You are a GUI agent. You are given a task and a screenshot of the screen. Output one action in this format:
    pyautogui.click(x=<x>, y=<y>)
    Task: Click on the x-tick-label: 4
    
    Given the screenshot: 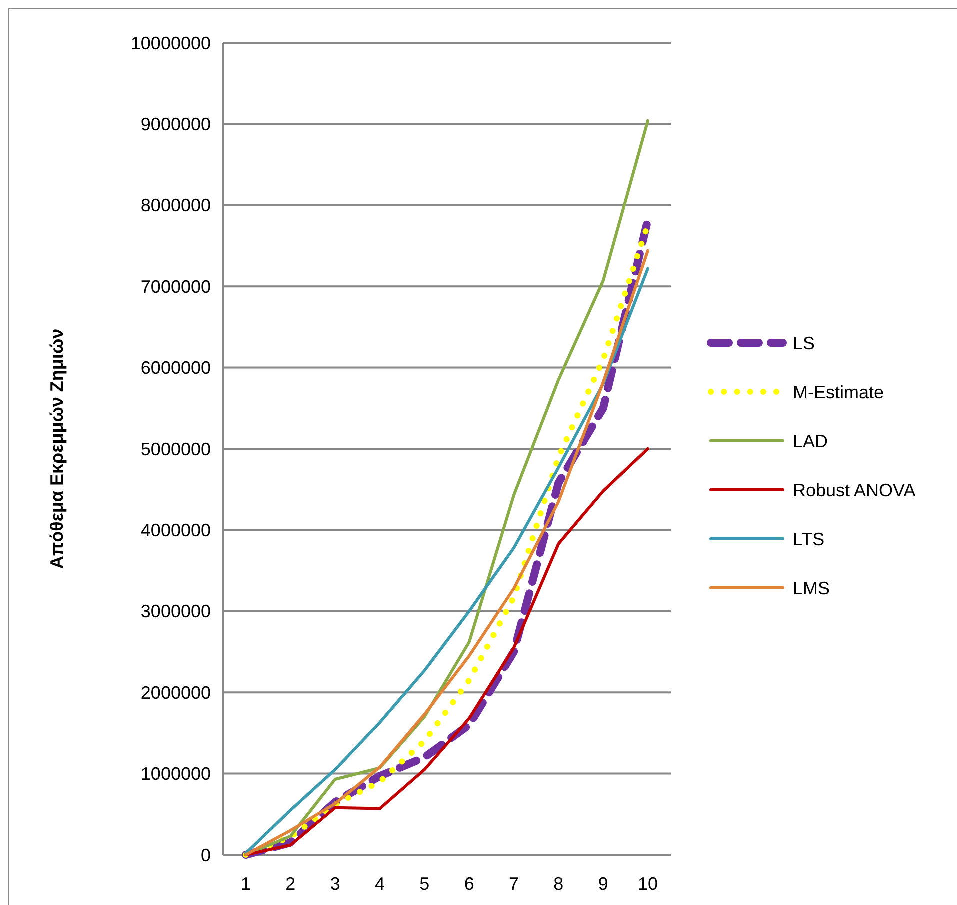 What is the action you would take?
    pyautogui.click(x=380, y=884)
    